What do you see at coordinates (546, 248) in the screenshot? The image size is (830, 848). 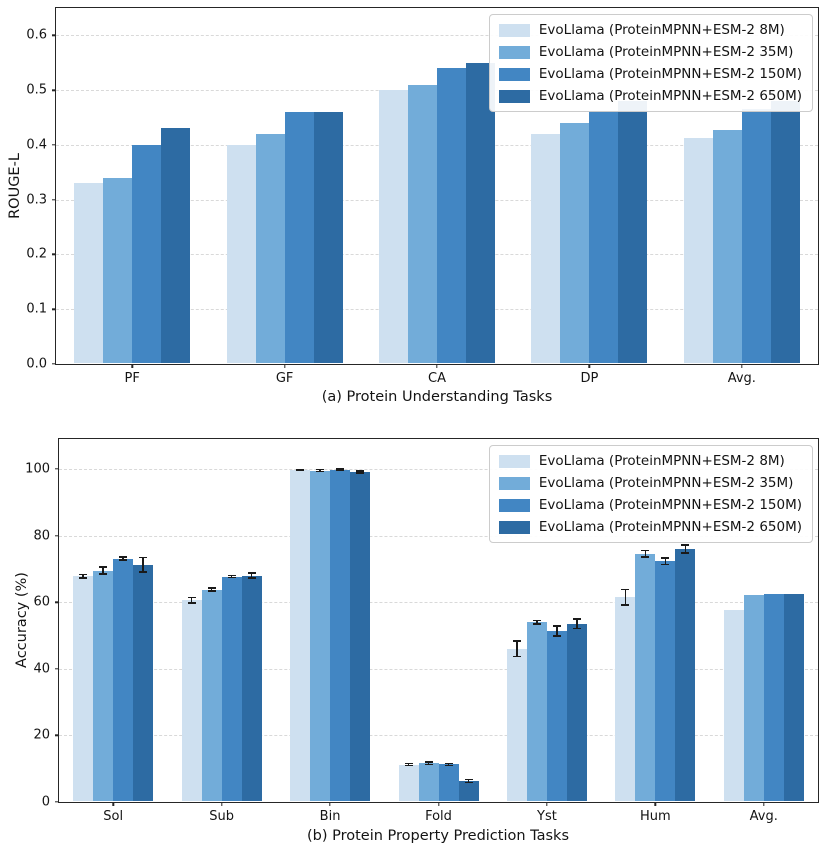 I see `bar-dp-series0` at bounding box center [546, 248].